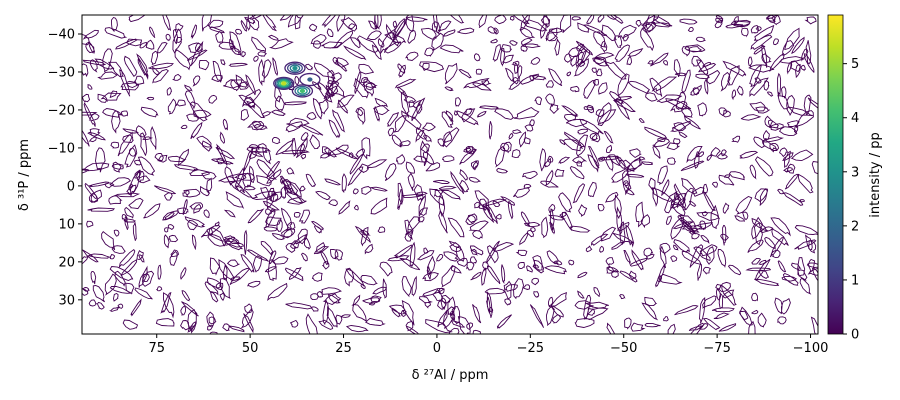  What do you see at coordinates (875, 175) in the screenshot?
I see `colorbar-label: intensity / pp` at bounding box center [875, 175].